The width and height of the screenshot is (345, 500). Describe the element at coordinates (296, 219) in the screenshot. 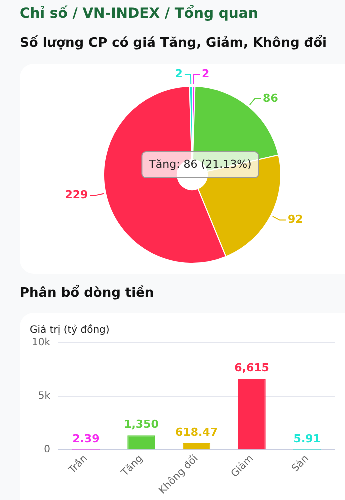

I see `data-label: 92` at that location.